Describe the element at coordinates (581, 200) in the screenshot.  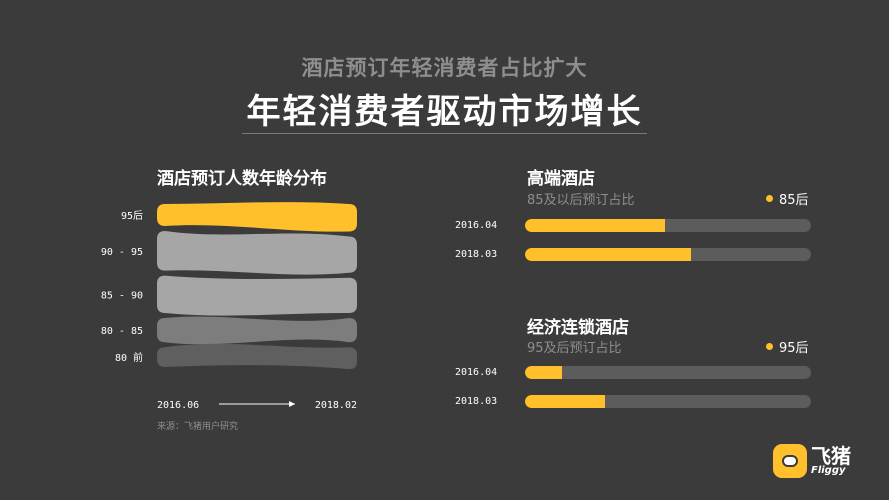
I see `premium-hotel-subtitle: 85及以后预订占比` at that location.